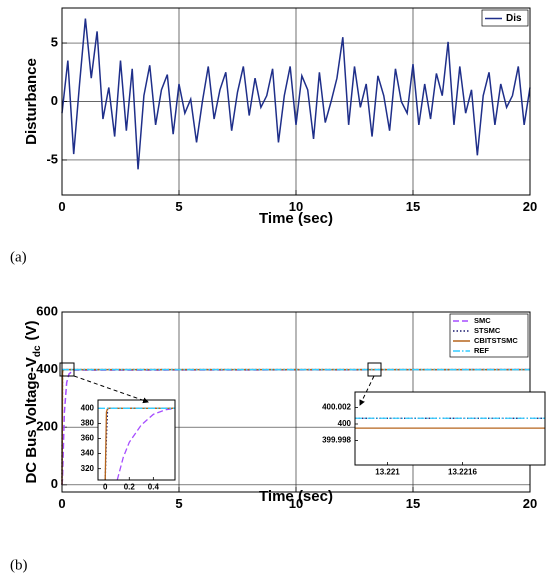 This screenshot has width=550, height=582. What do you see at coordinates (387, 472) in the screenshot?
I see `x-tick-label: 13.221` at bounding box center [387, 472].